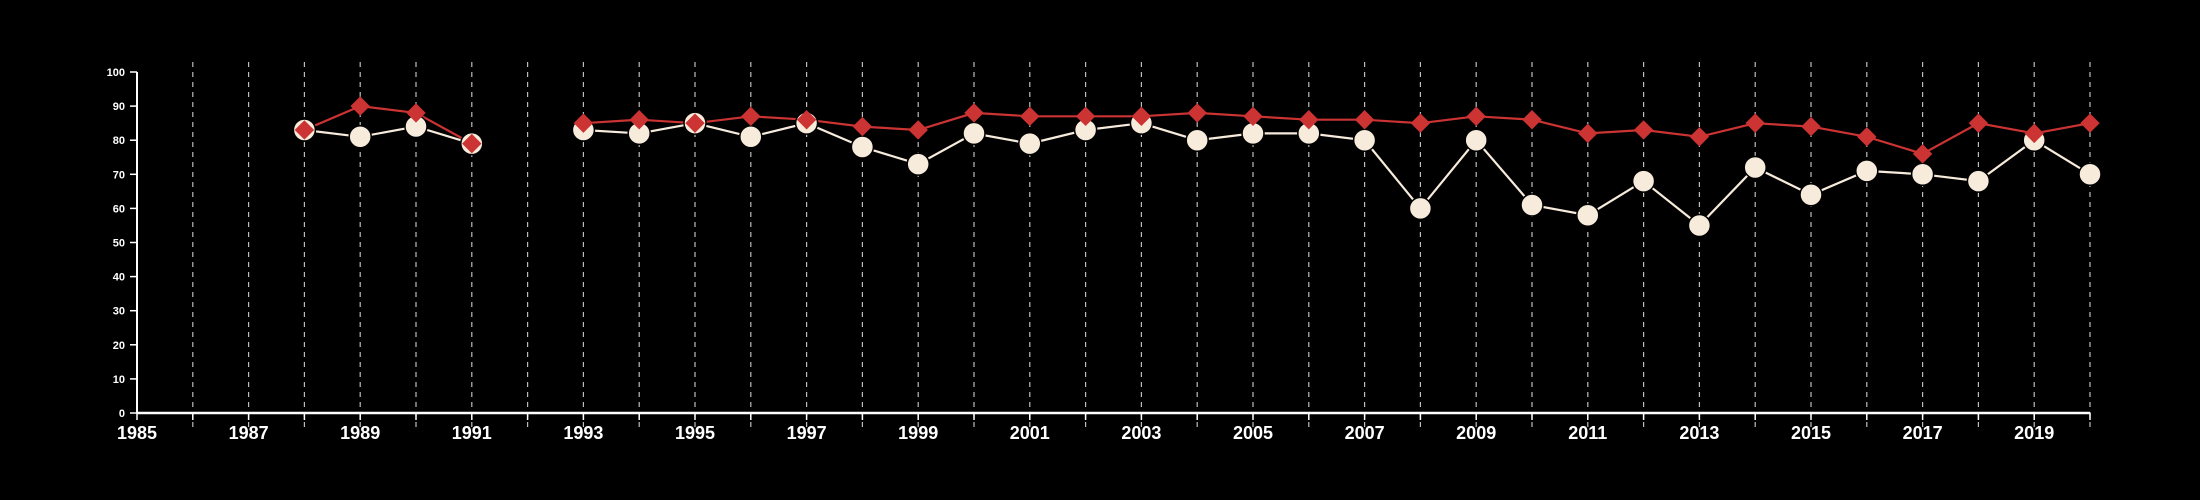 Image resolution: width=2200 pixels, height=500 pixels. Describe the element at coordinates (1253, 433) in the screenshot. I see `x-tick-label: 2005` at that location.